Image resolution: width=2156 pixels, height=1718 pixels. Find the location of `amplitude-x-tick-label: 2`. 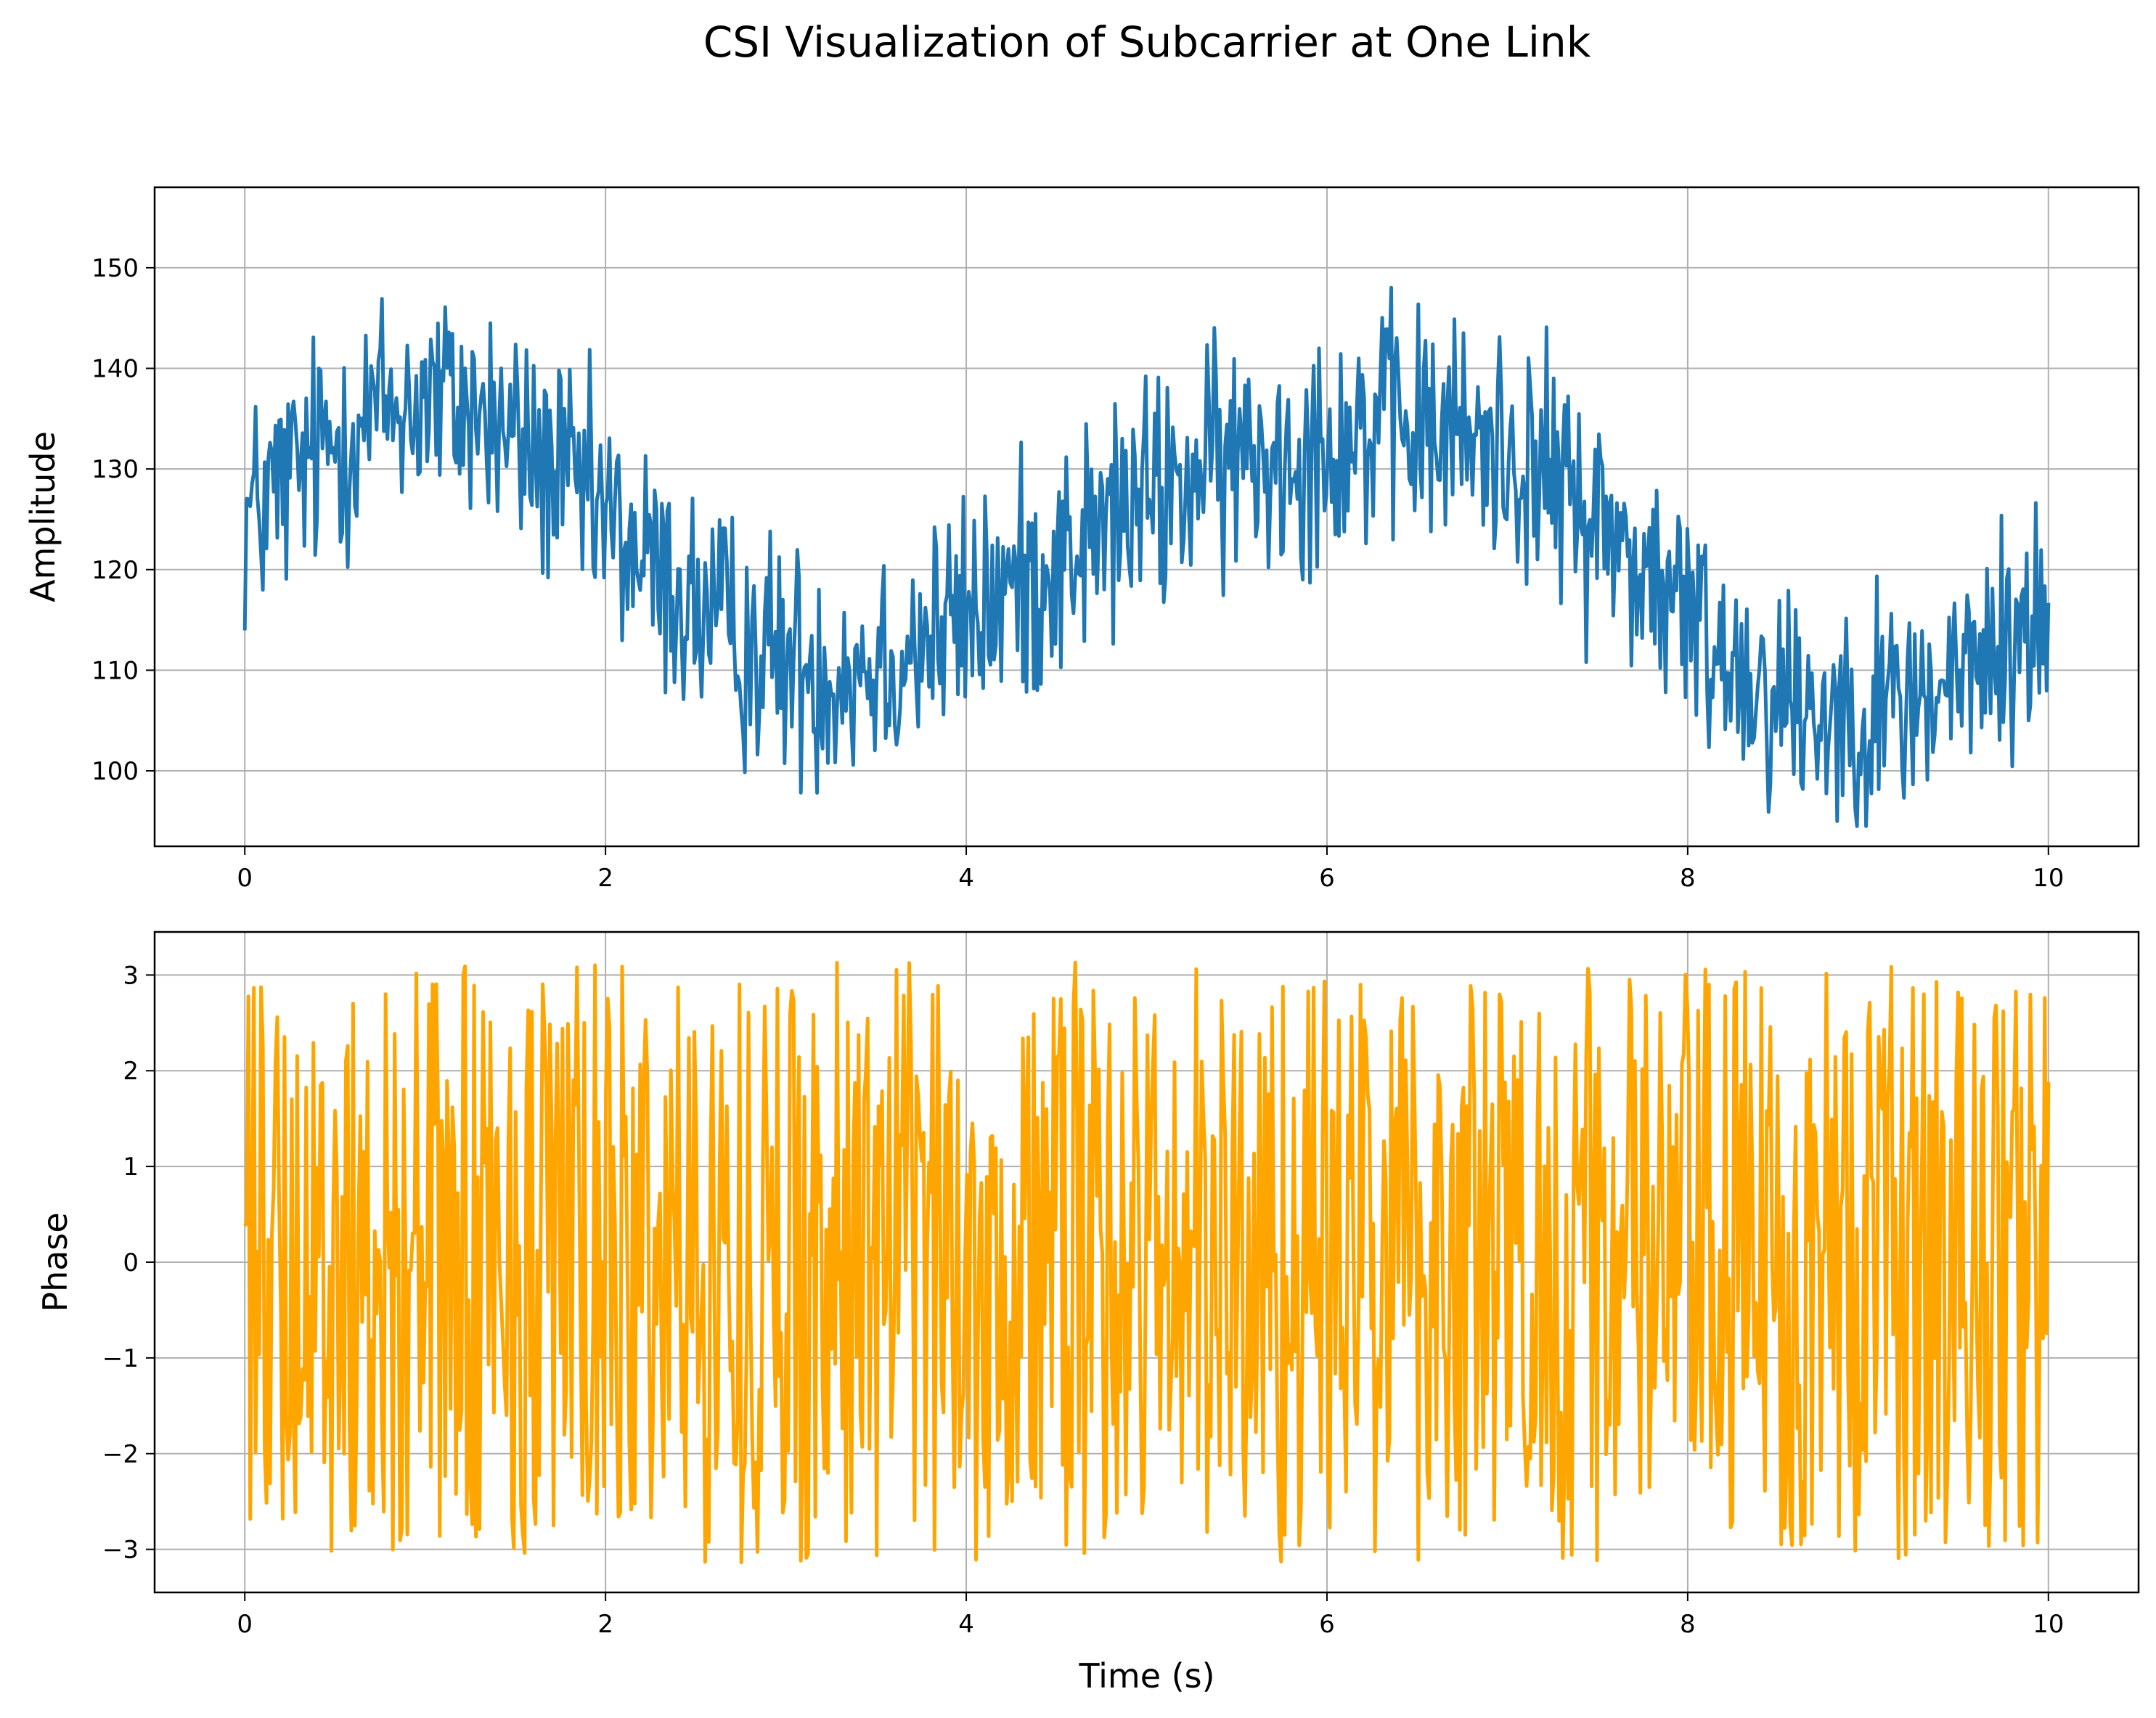

amplitude-x-tick-label: 2 is located at coordinates (605, 878).